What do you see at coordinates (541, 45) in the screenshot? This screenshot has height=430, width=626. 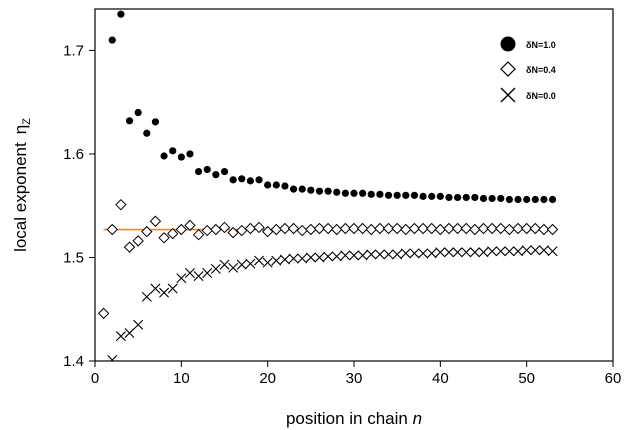 I see `legend-label: δN=1.0` at bounding box center [541, 45].